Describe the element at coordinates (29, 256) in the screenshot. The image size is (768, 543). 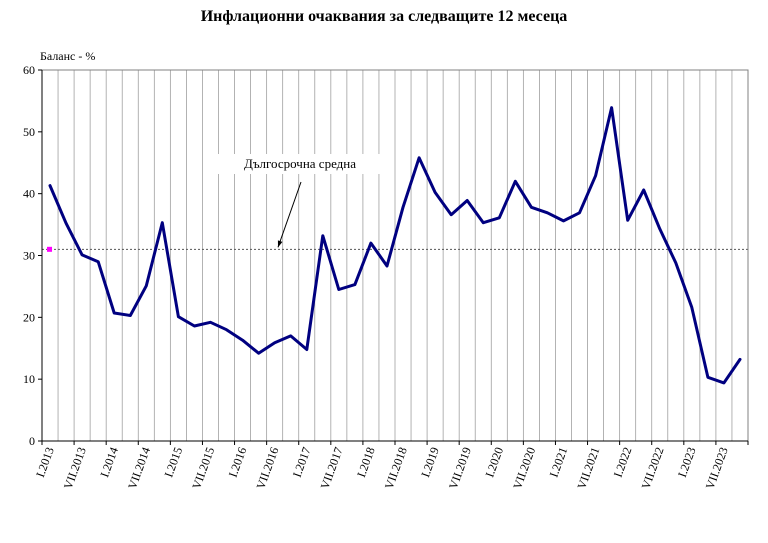
I see `y-tick-label: 30` at that location.